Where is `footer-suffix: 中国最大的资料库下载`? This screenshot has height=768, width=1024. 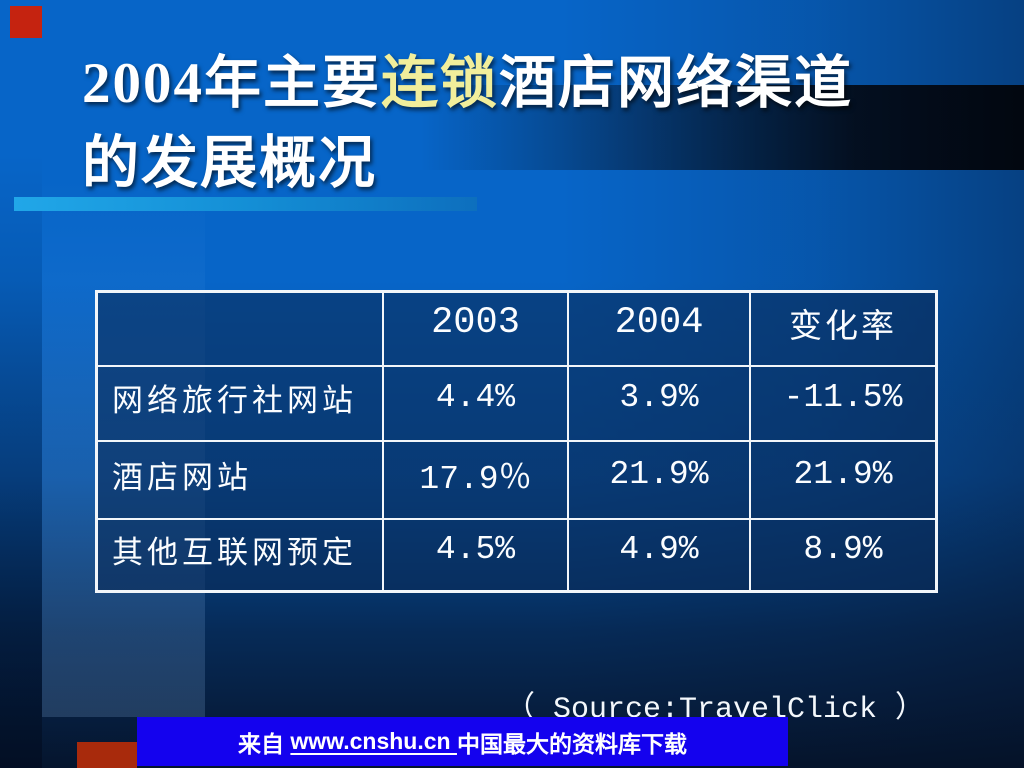
footer-suffix: 中国最大的资料库下载 is located at coordinates (571, 743).